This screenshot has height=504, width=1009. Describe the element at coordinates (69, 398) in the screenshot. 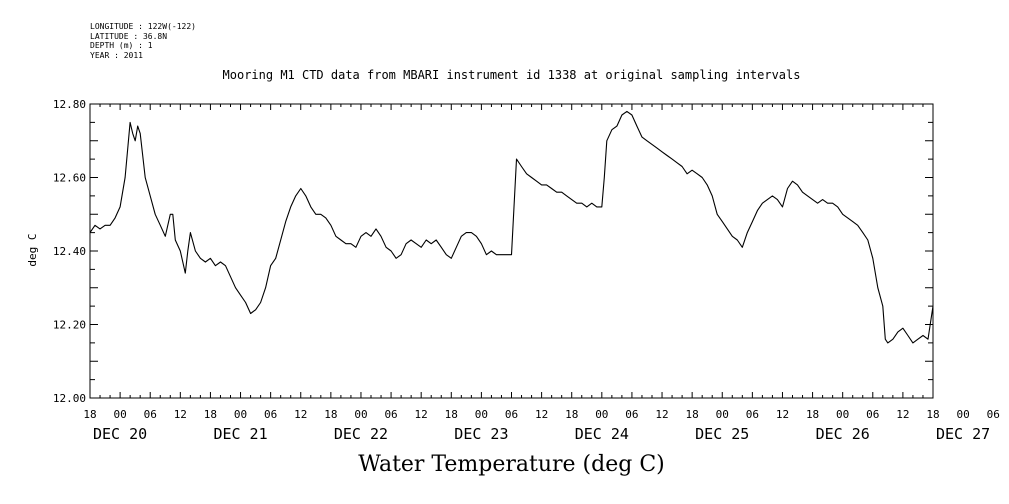

I see `y-tick-label: 12.00` at that location.